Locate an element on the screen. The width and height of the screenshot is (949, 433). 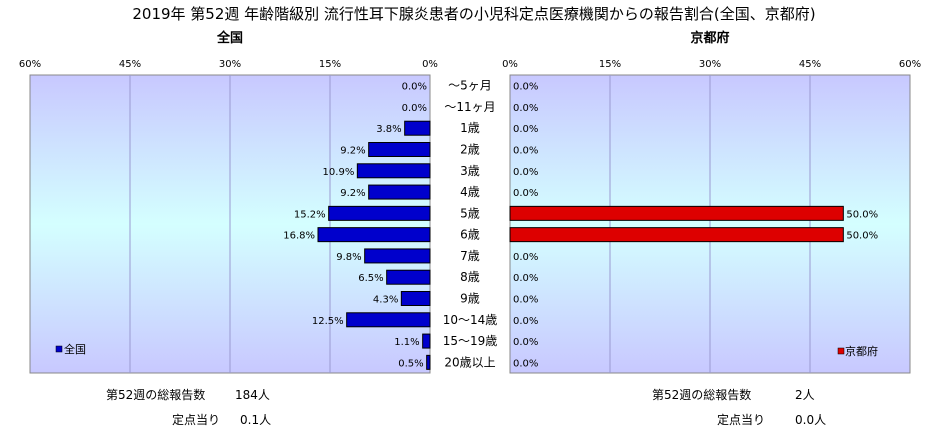
left-x-tick-label: 15% is located at coordinates (330, 64).